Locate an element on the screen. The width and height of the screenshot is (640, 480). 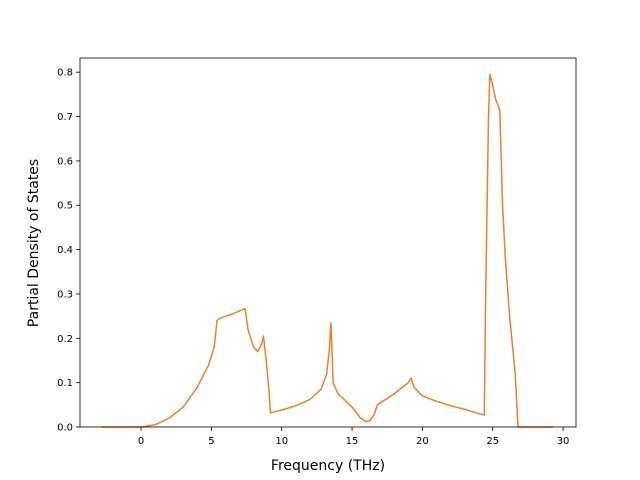
y-tick-label: 0.2 is located at coordinates (65, 339).